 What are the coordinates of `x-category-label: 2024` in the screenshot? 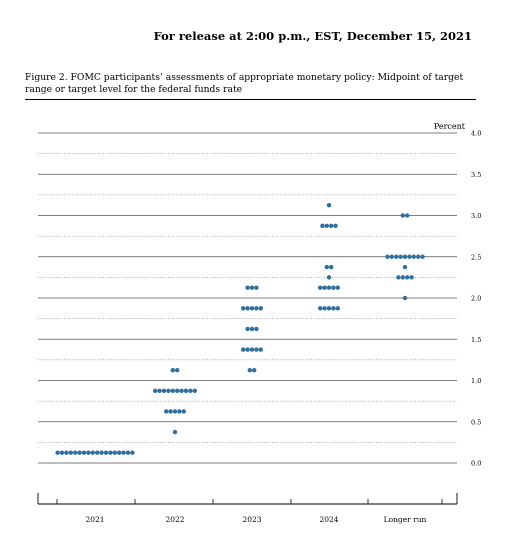 It's located at (328, 519).